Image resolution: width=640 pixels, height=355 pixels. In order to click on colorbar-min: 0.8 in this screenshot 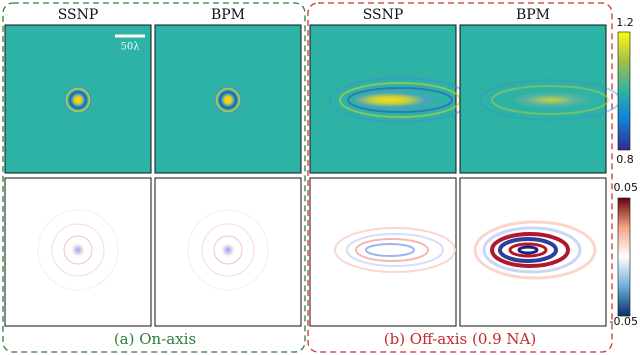, I will do `click(625, 159)`.